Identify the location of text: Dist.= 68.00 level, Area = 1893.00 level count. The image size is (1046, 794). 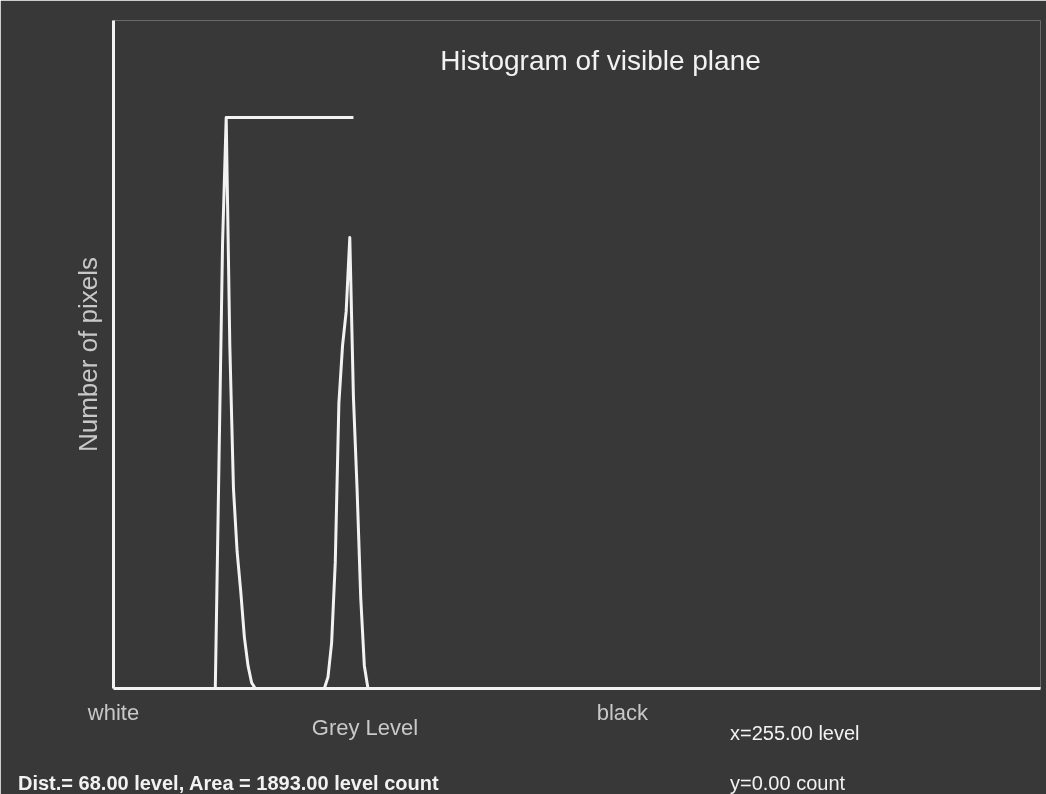
(228, 782).